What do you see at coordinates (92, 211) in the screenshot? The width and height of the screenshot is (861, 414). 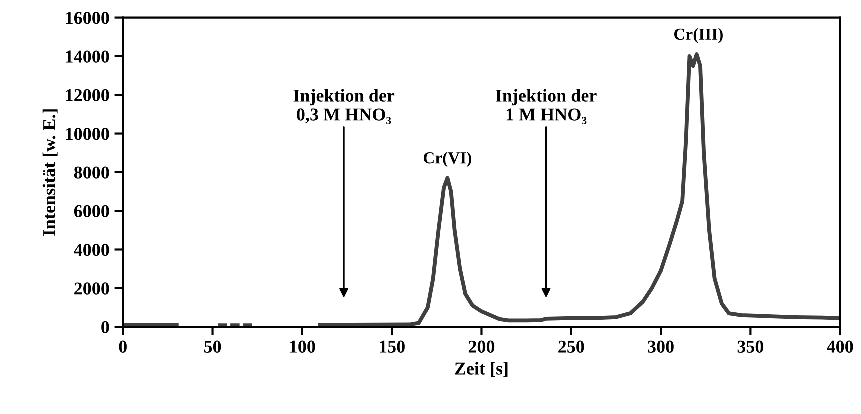 I see `y-tick-label: 6000` at bounding box center [92, 211].